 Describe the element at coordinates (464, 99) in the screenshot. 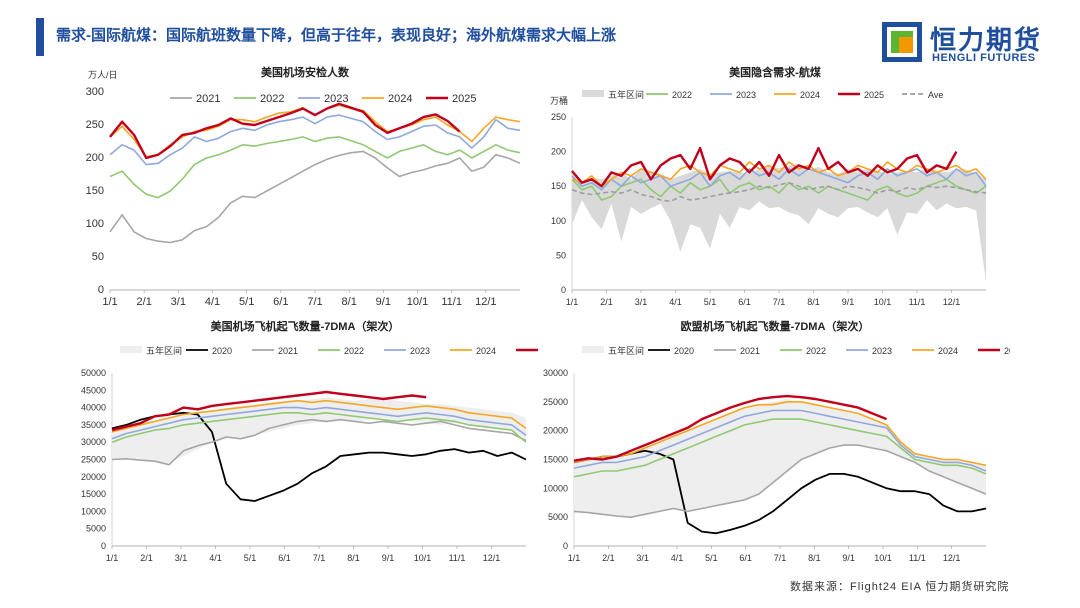

I see `legend-label: 2025` at that location.